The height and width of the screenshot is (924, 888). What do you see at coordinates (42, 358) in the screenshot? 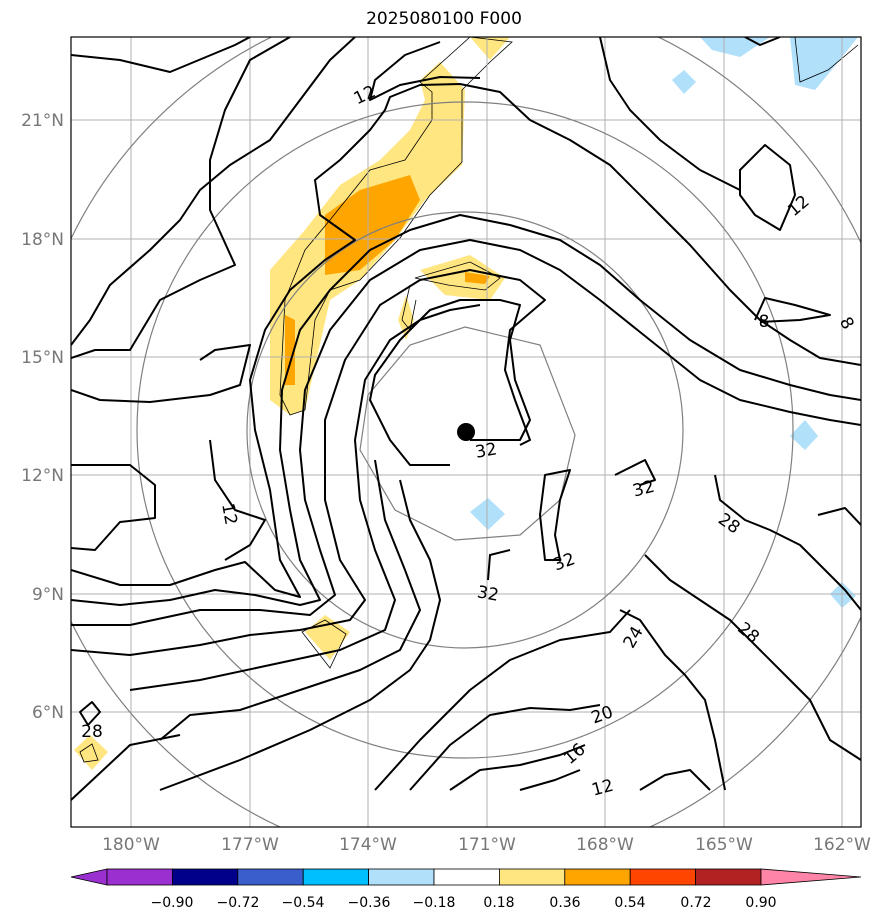
I see `lat-label: 15°N` at bounding box center [42, 358].